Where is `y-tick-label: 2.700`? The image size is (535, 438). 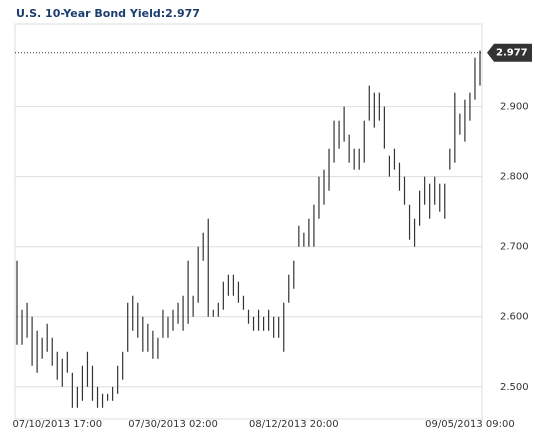
y-tick-label: 2.700 is located at coordinates (514, 247).